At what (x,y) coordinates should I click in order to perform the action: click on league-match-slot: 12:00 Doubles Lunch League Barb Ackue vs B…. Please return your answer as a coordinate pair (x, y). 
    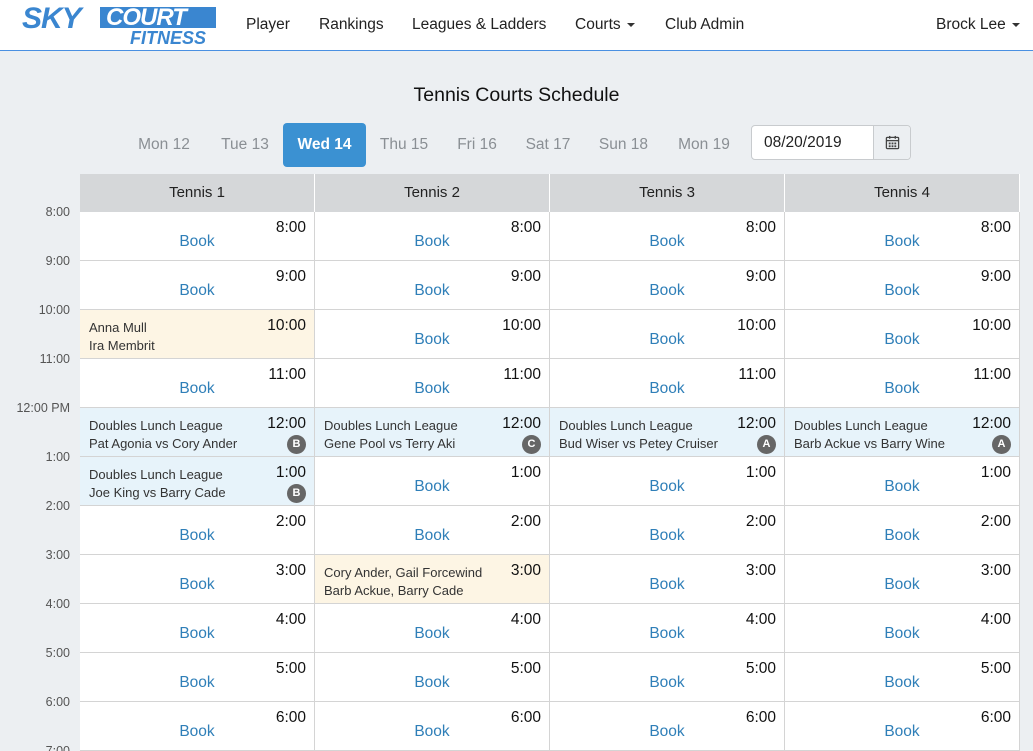
    Looking at the image, I should click on (902, 432).